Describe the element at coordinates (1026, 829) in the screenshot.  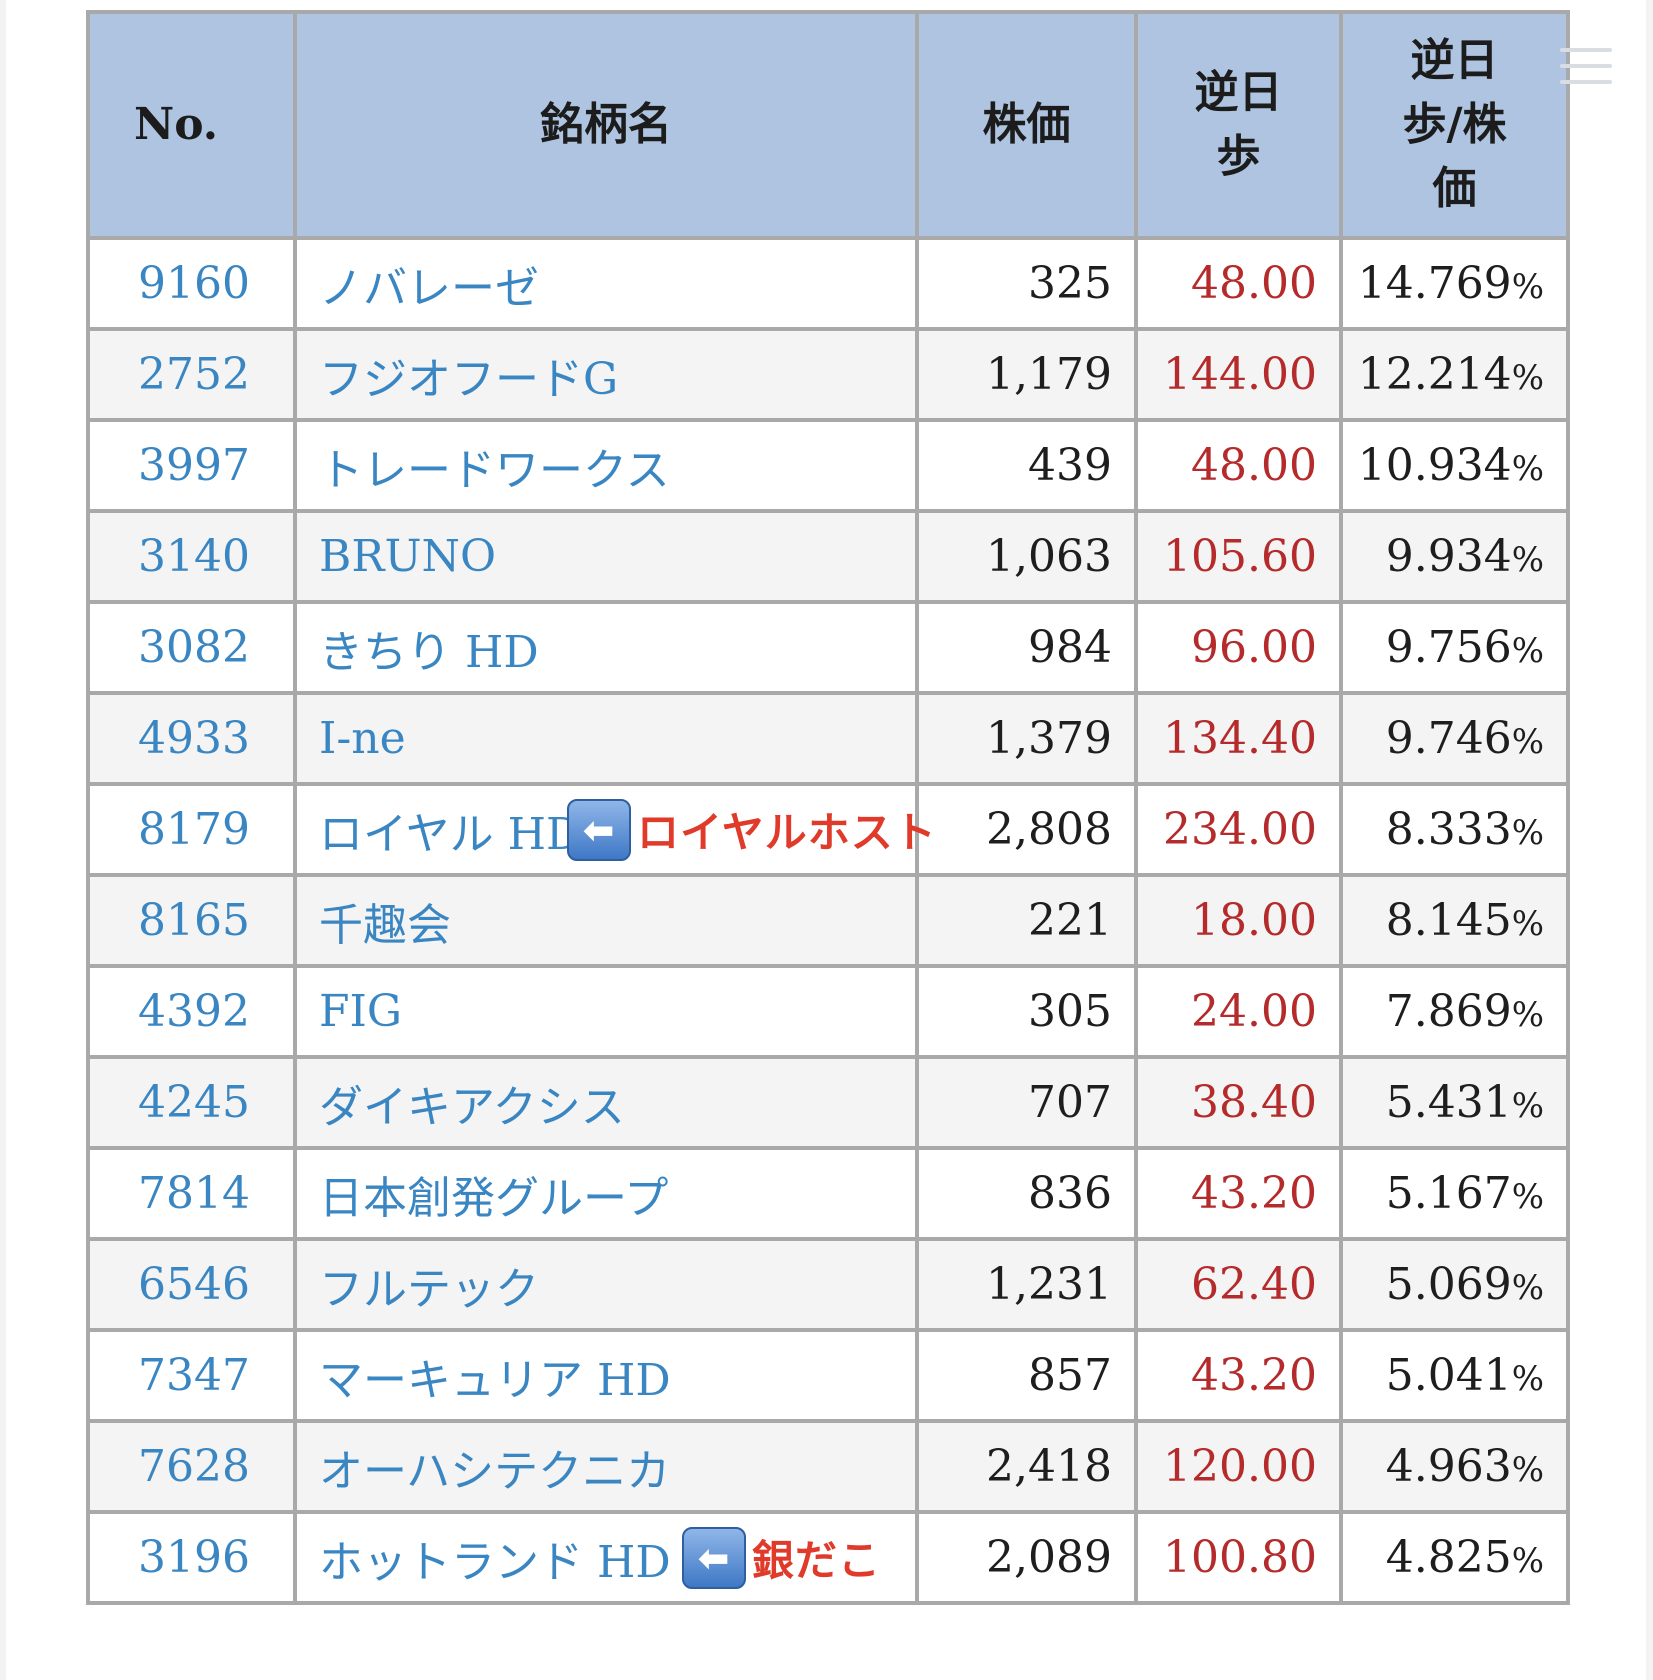
I see `stock-price-cell: 2,808` at that location.